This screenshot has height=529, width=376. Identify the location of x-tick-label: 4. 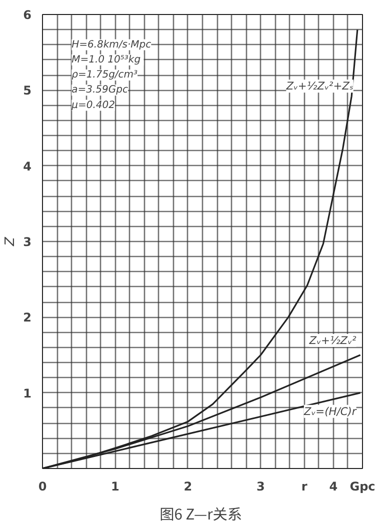
(333, 487).